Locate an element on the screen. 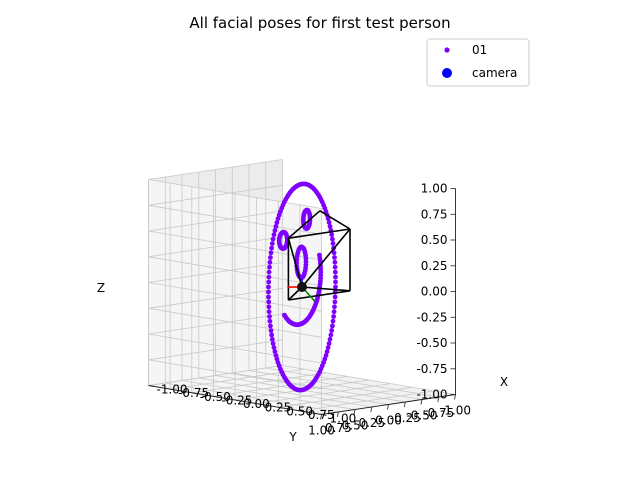 This screenshot has width=640, height=480. legend-label-camera: camera is located at coordinates (494, 73).